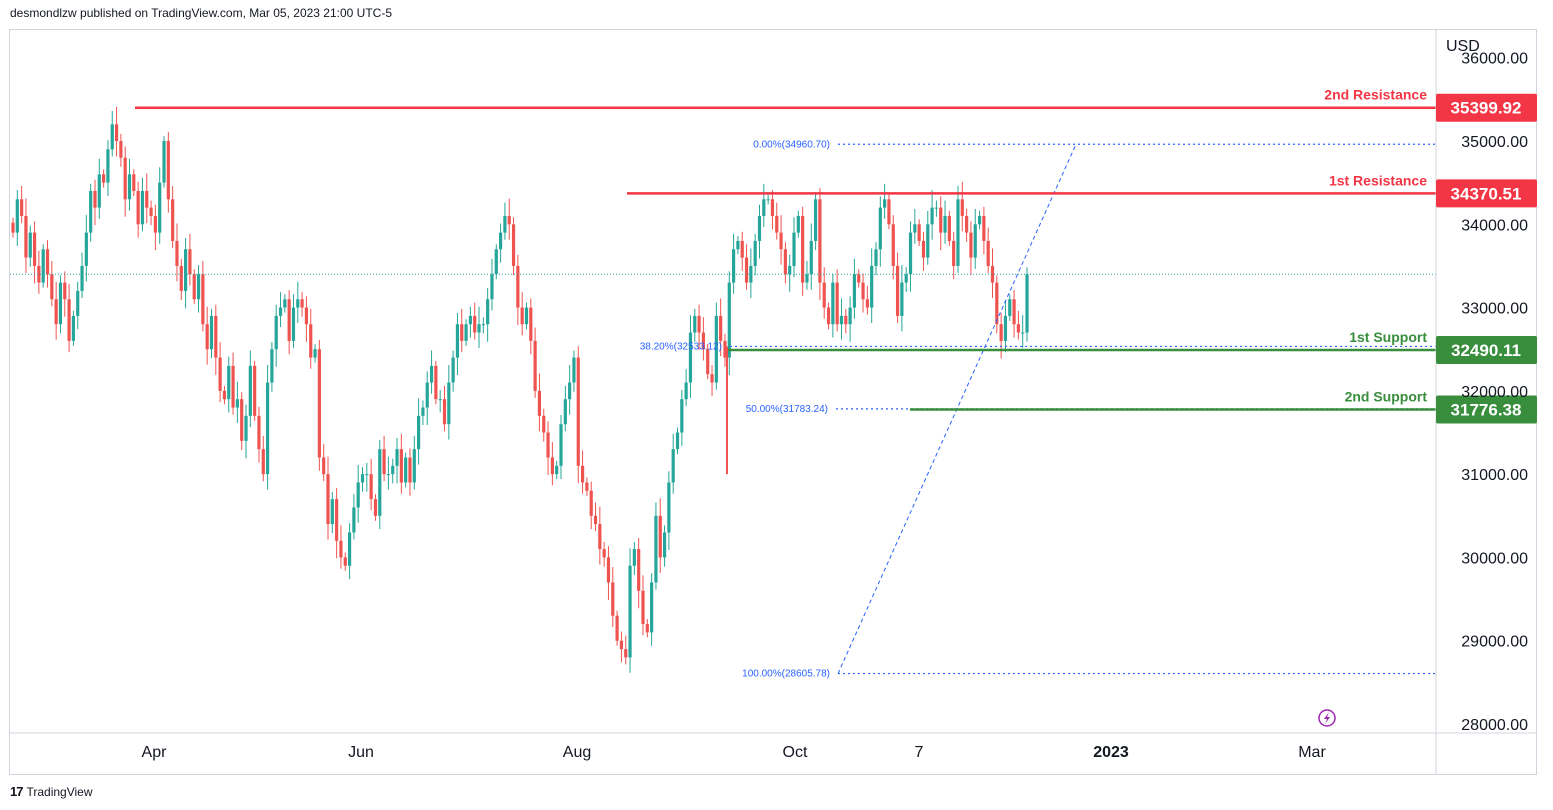  Describe the element at coordinates (1494, 142) in the screenshot. I see `price-tick-label: 35000.00` at that location.